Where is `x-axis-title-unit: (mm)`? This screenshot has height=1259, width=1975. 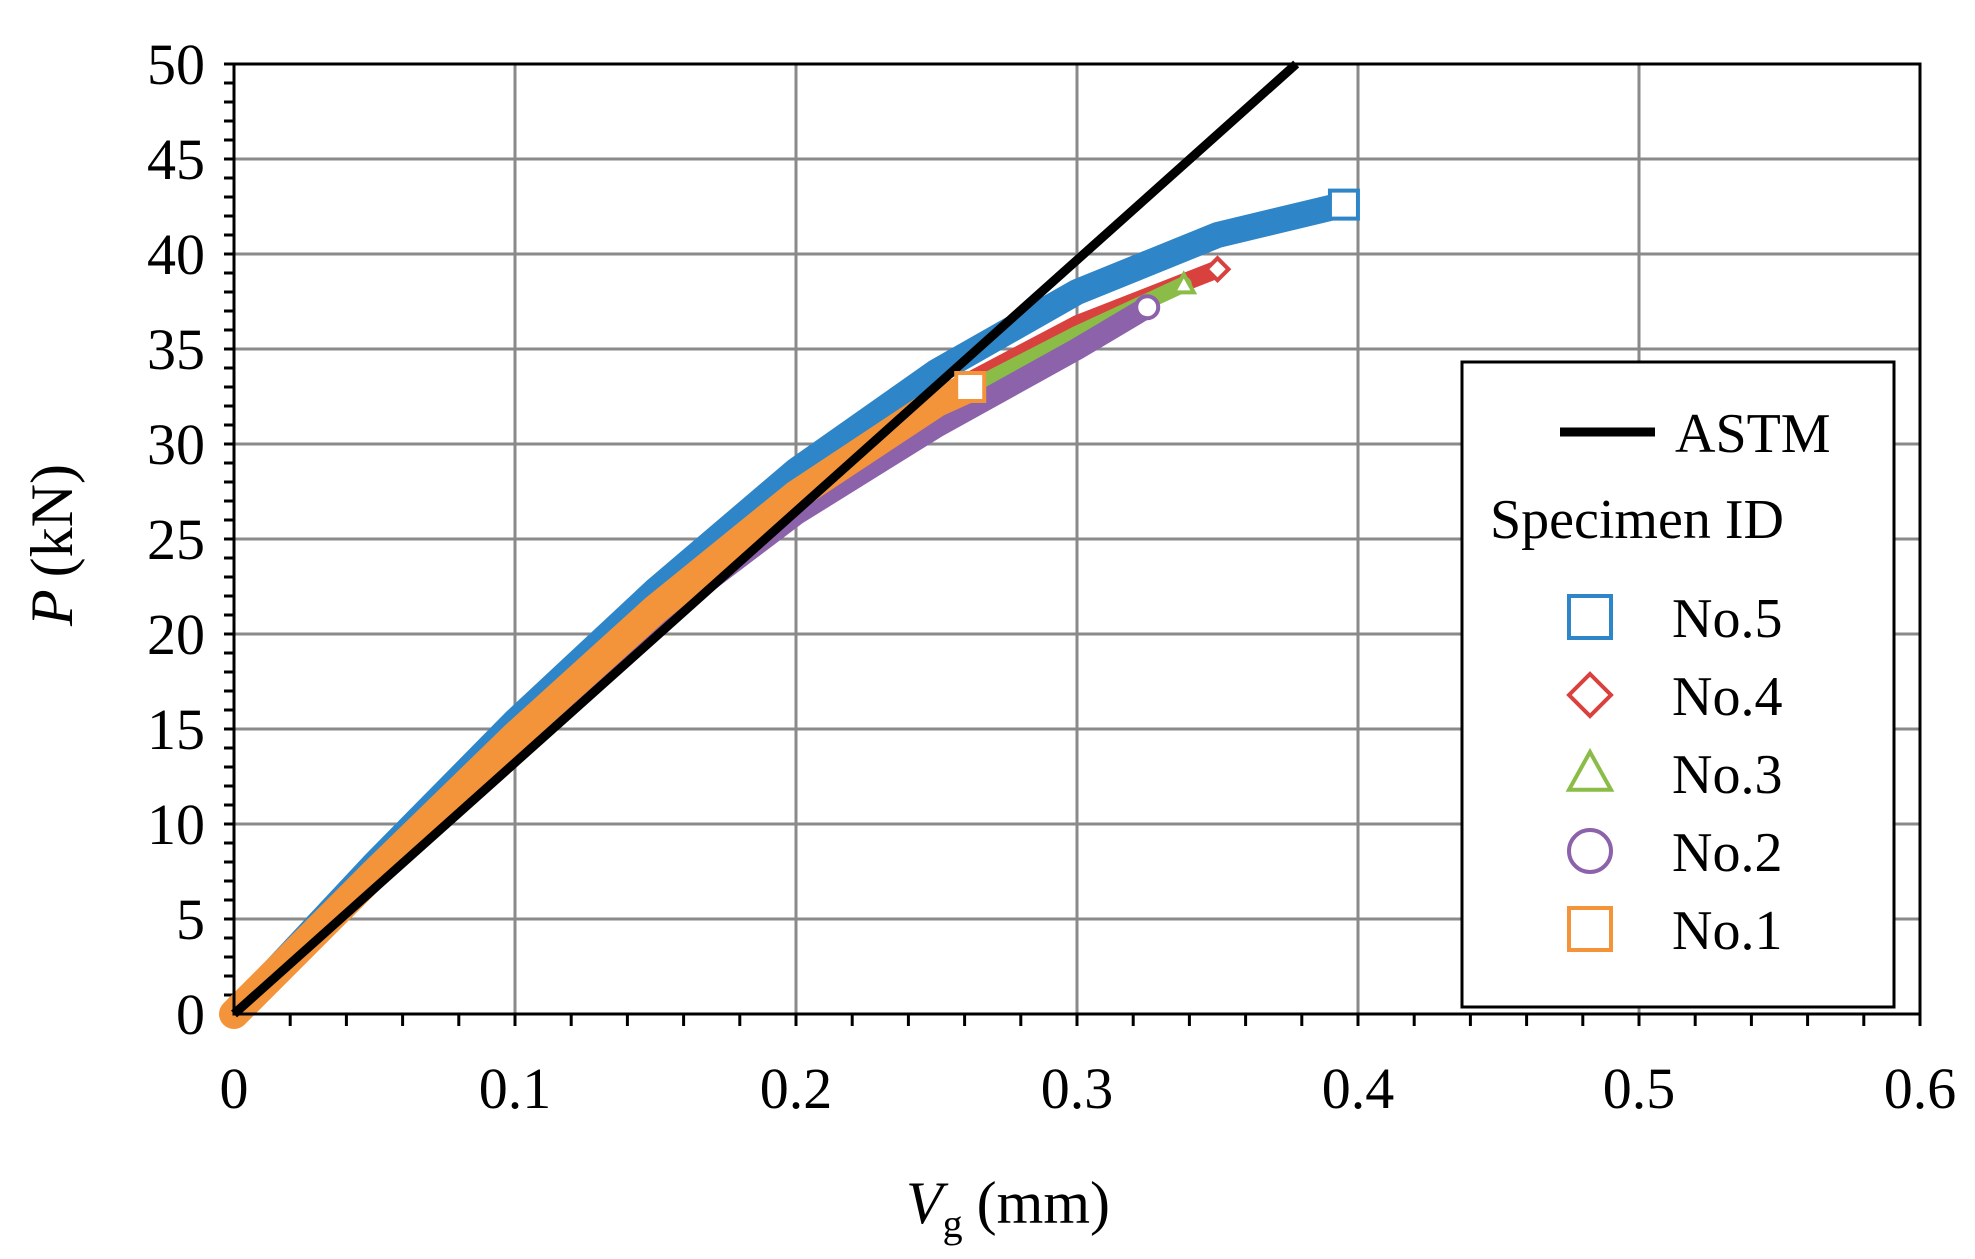
x-axis-title-unit: (mm) is located at coordinates (1043, 1203).